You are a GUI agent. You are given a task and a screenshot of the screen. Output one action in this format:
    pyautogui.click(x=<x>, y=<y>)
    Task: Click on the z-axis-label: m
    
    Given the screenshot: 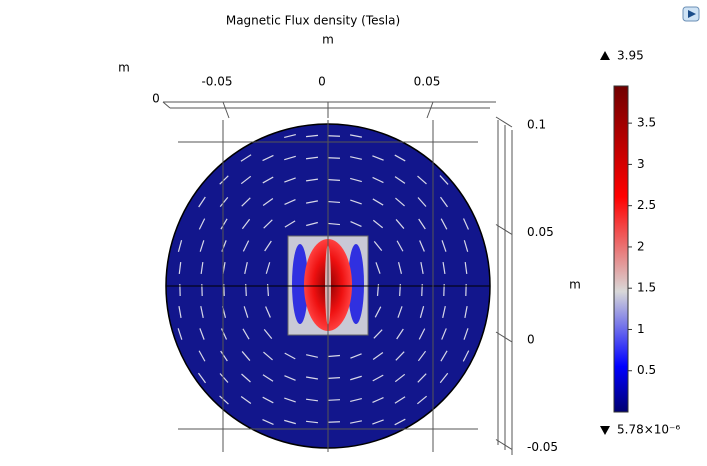 What is the action you would take?
    pyautogui.click(x=124, y=68)
    